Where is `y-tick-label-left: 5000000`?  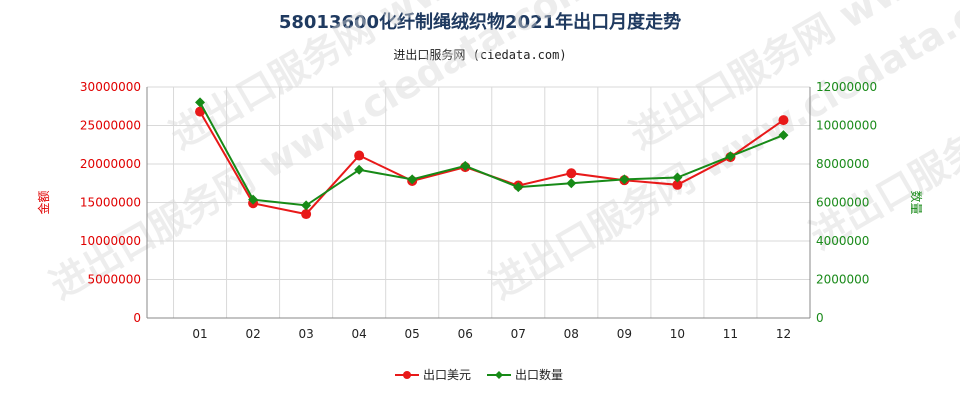 y-tick-label-left: 5000000 is located at coordinates (114, 280).